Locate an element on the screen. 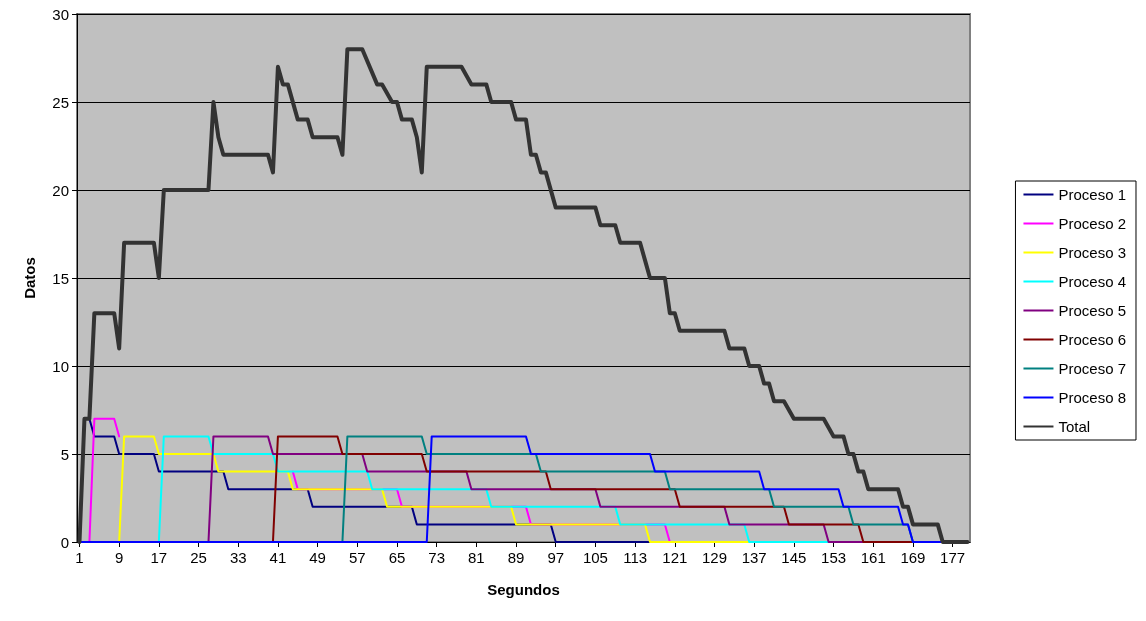 The width and height of the screenshot is (1146, 621). x-tick-label: 177 is located at coordinates (953, 557).